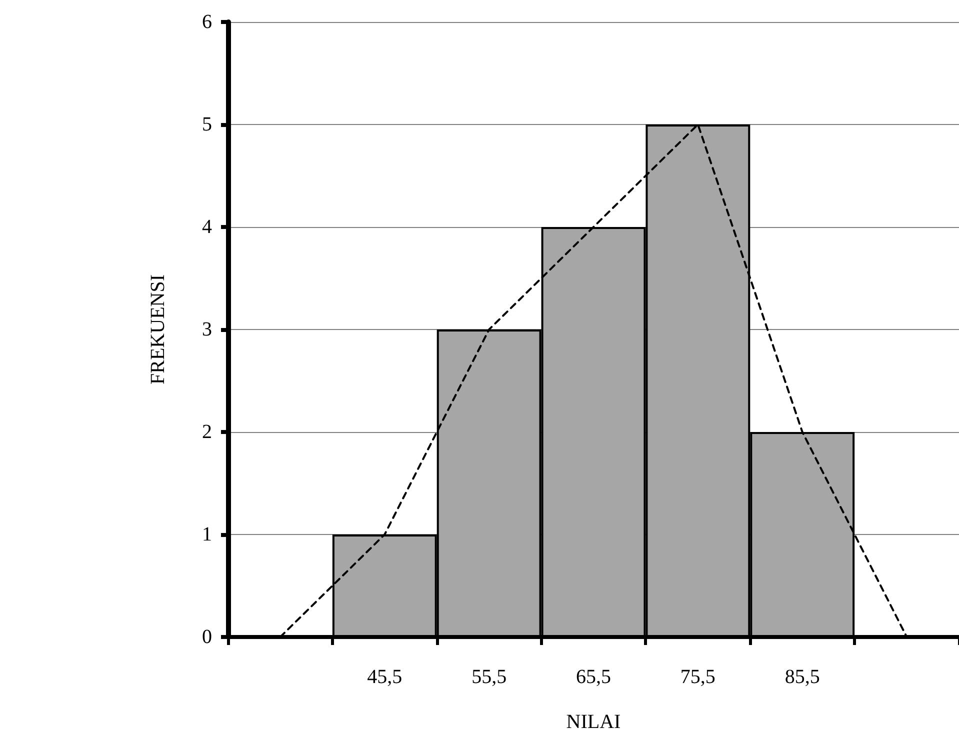  I want to click on x-tick-label: 45,5, so click(384, 677).